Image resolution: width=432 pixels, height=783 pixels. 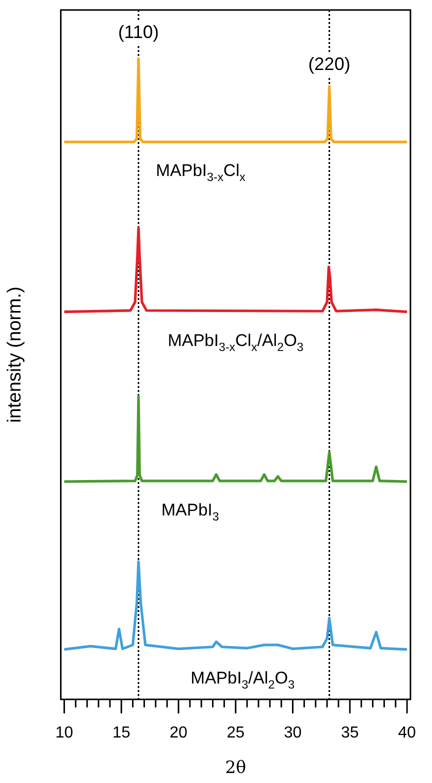 What do you see at coordinates (15, 354) in the screenshot?
I see `y-axis-title: intensity (norm.)` at bounding box center [15, 354].